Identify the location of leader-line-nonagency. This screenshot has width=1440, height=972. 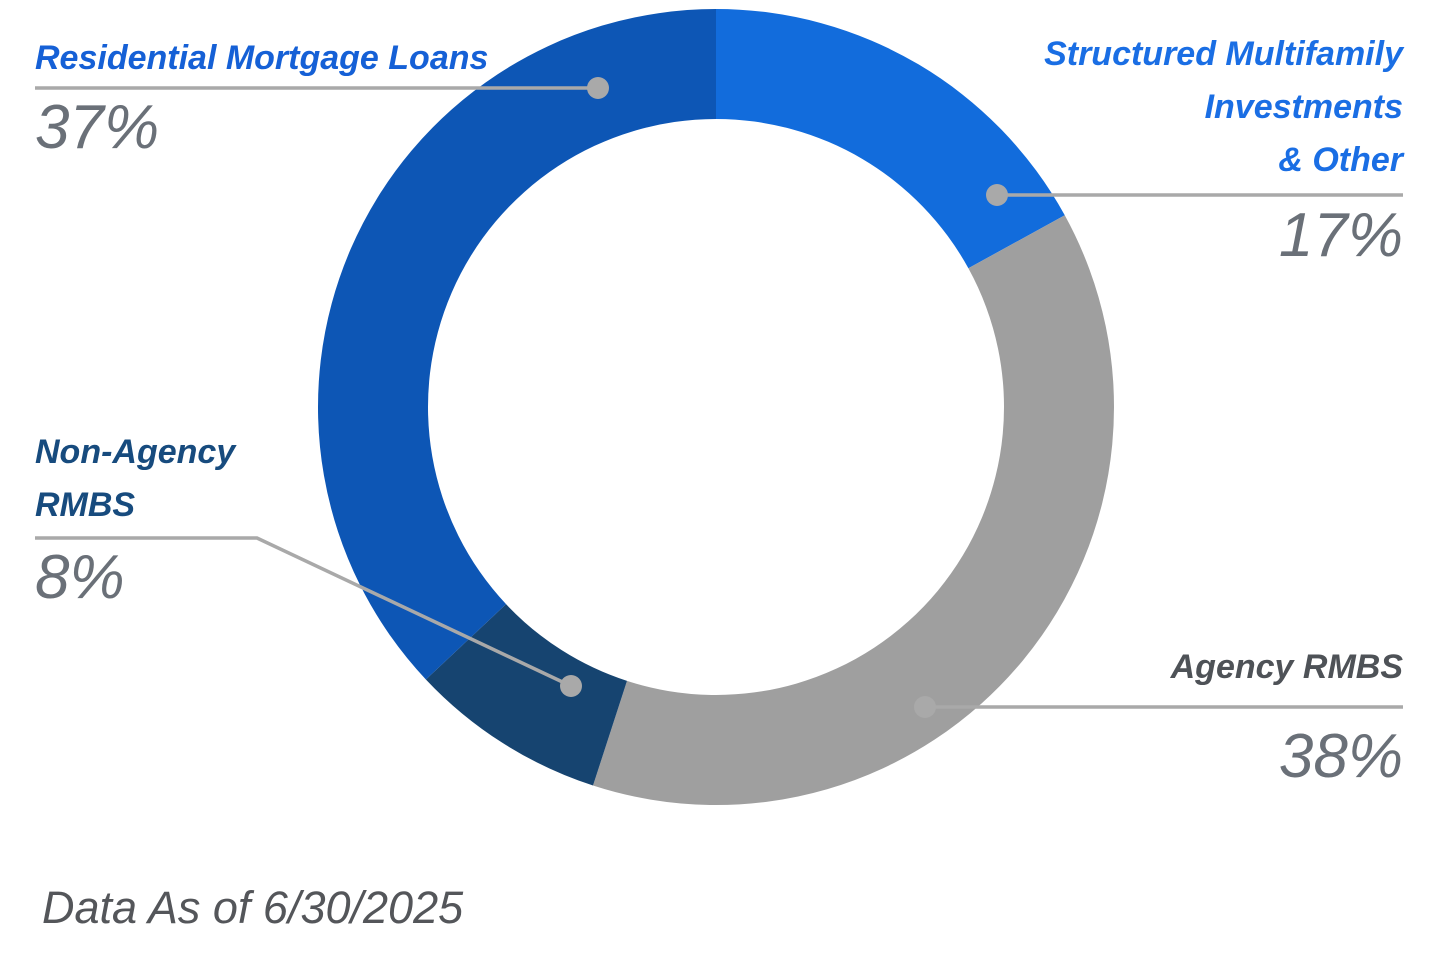
(303, 612).